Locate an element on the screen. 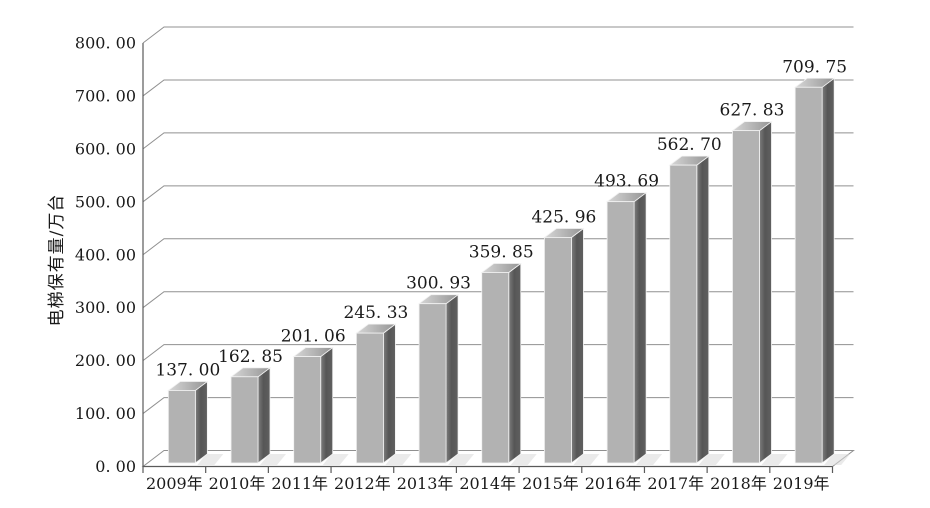 This screenshot has width=930, height=508. x-axis-category-label: 2012年 is located at coordinates (362, 483).